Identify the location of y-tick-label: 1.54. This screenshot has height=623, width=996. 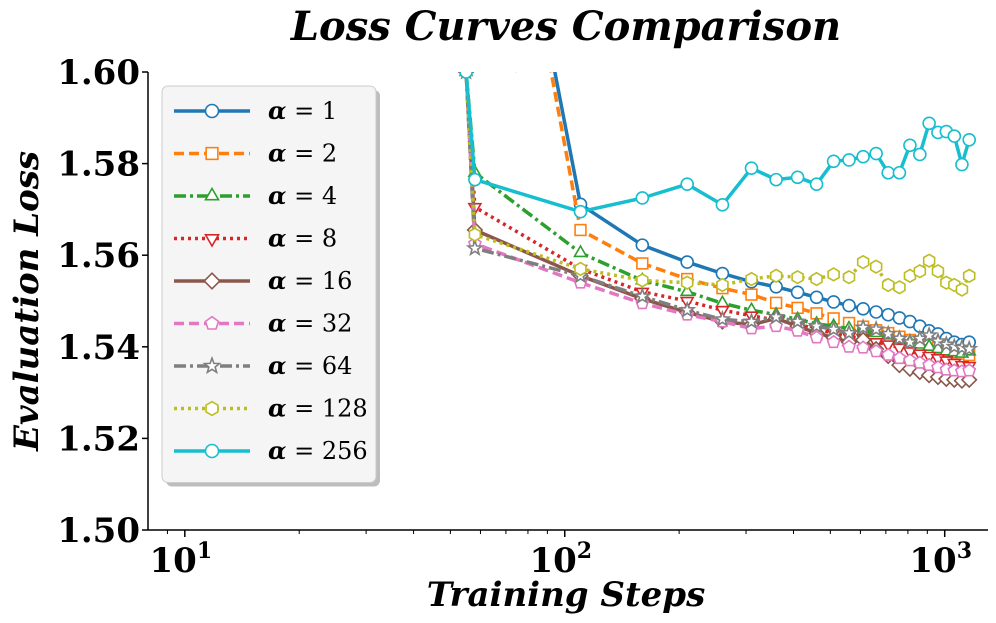
(98, 348).